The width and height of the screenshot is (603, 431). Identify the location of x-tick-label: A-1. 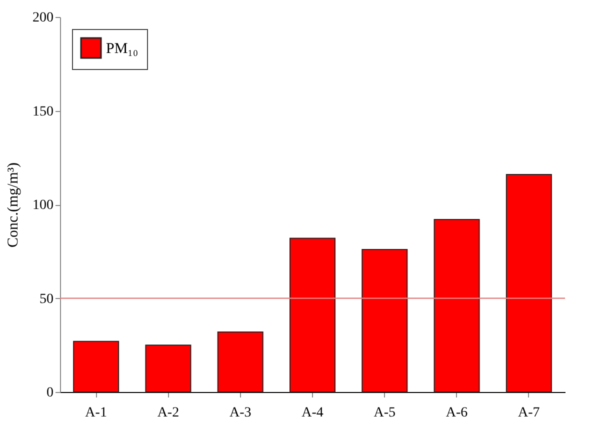
(96, 413).